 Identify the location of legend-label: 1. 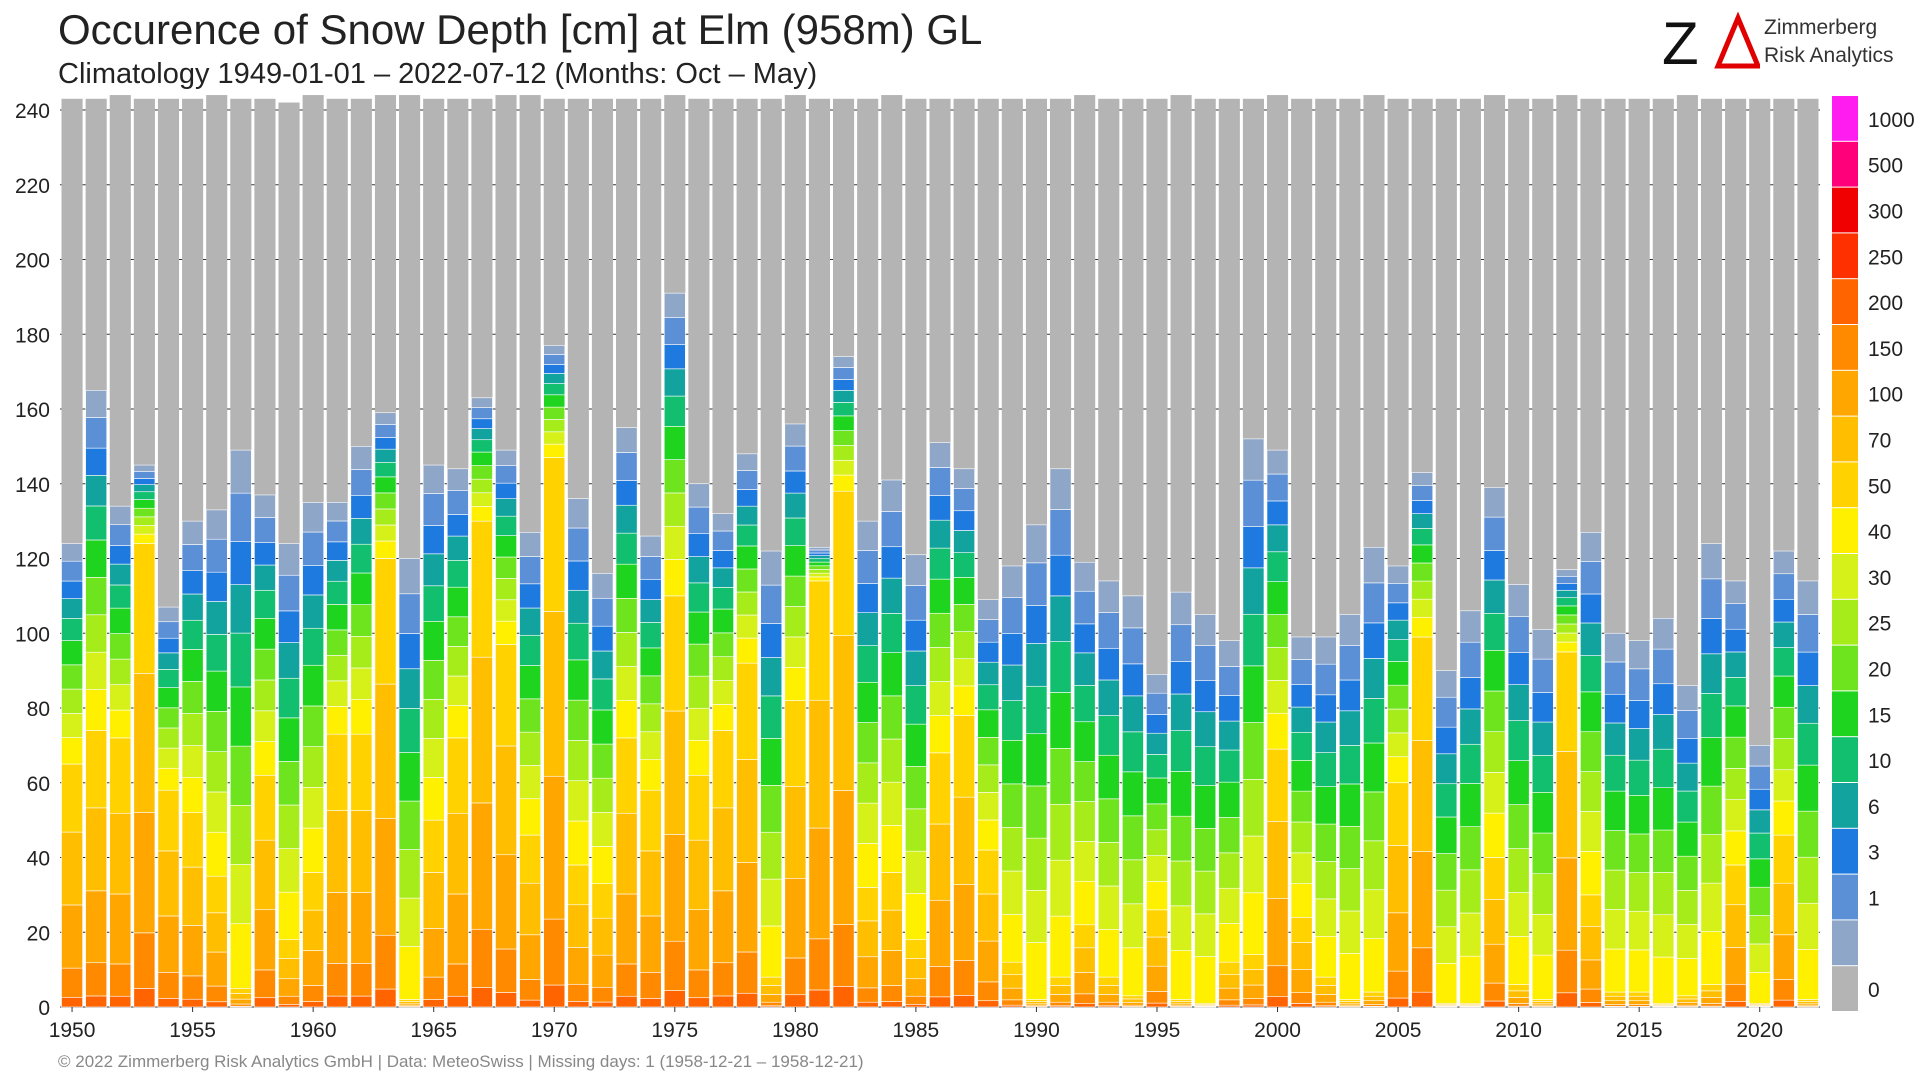
(1874, 899).